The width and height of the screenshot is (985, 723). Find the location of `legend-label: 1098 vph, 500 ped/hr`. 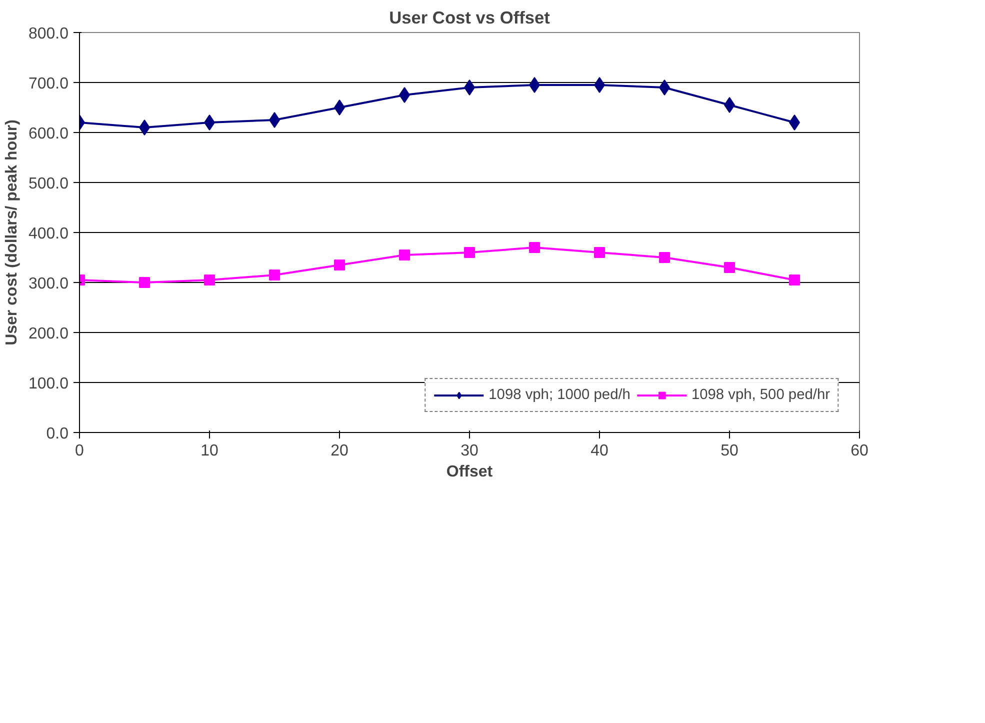

legend-label: 1098 vph, 500 ped/hr is located at coordinates (760, 395).